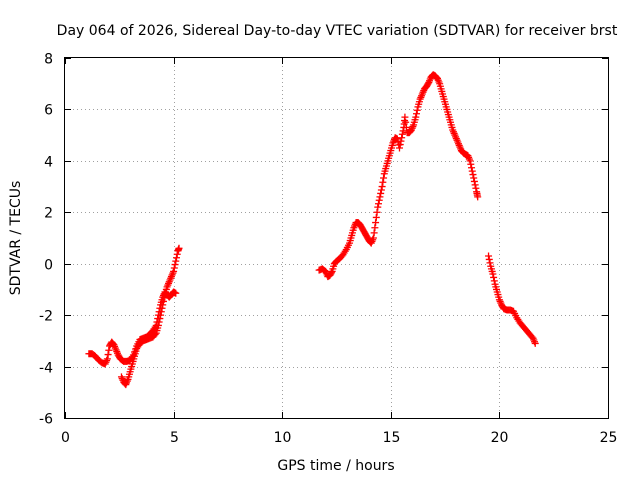  I want to click on y-tick-label: 2, so click(48, 214).